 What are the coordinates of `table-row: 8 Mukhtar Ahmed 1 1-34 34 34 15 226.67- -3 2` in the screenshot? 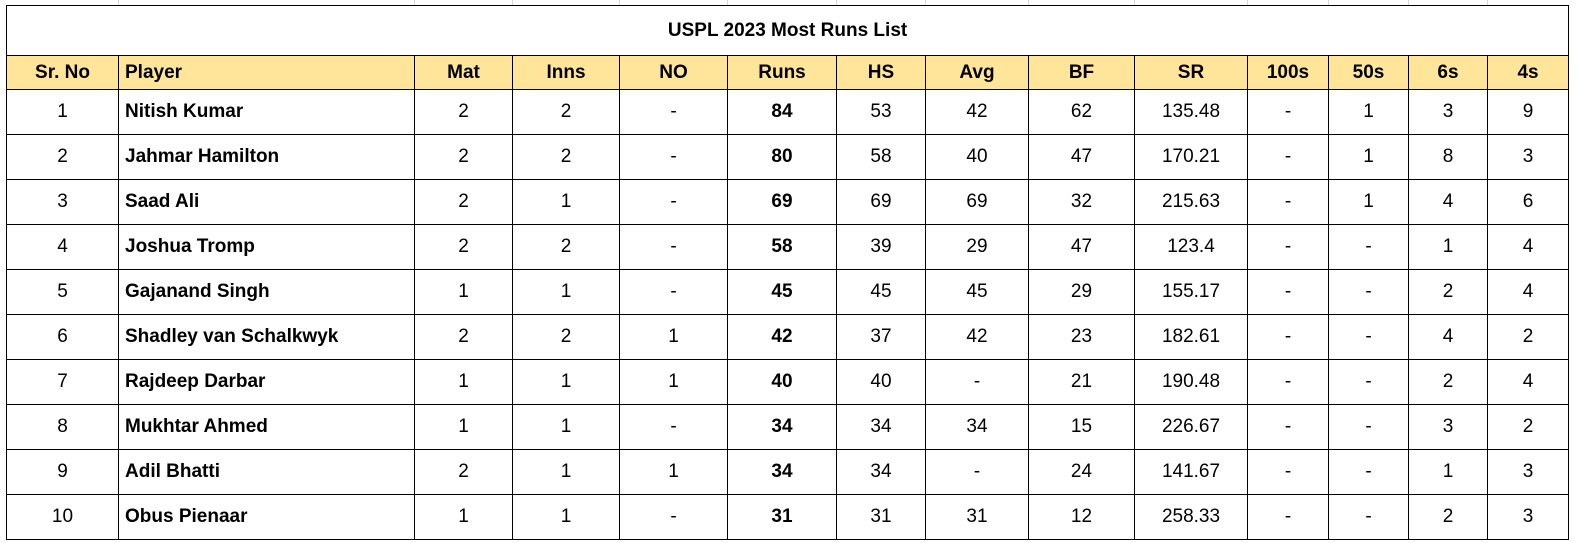 It's located at (788, 427).